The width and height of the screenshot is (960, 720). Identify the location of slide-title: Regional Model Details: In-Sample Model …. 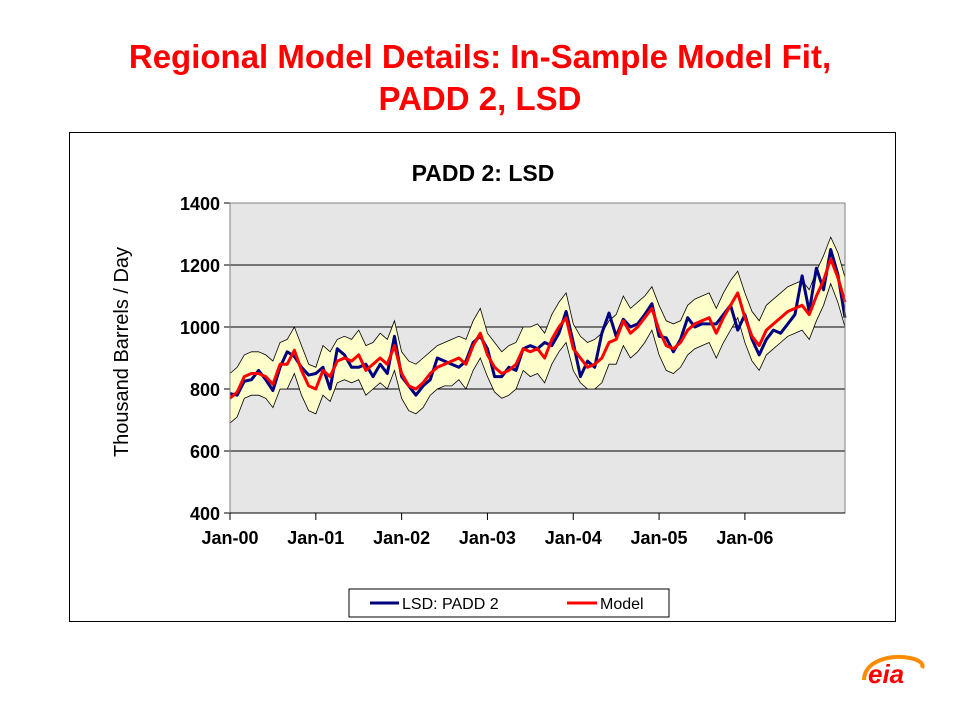
(480, 78).